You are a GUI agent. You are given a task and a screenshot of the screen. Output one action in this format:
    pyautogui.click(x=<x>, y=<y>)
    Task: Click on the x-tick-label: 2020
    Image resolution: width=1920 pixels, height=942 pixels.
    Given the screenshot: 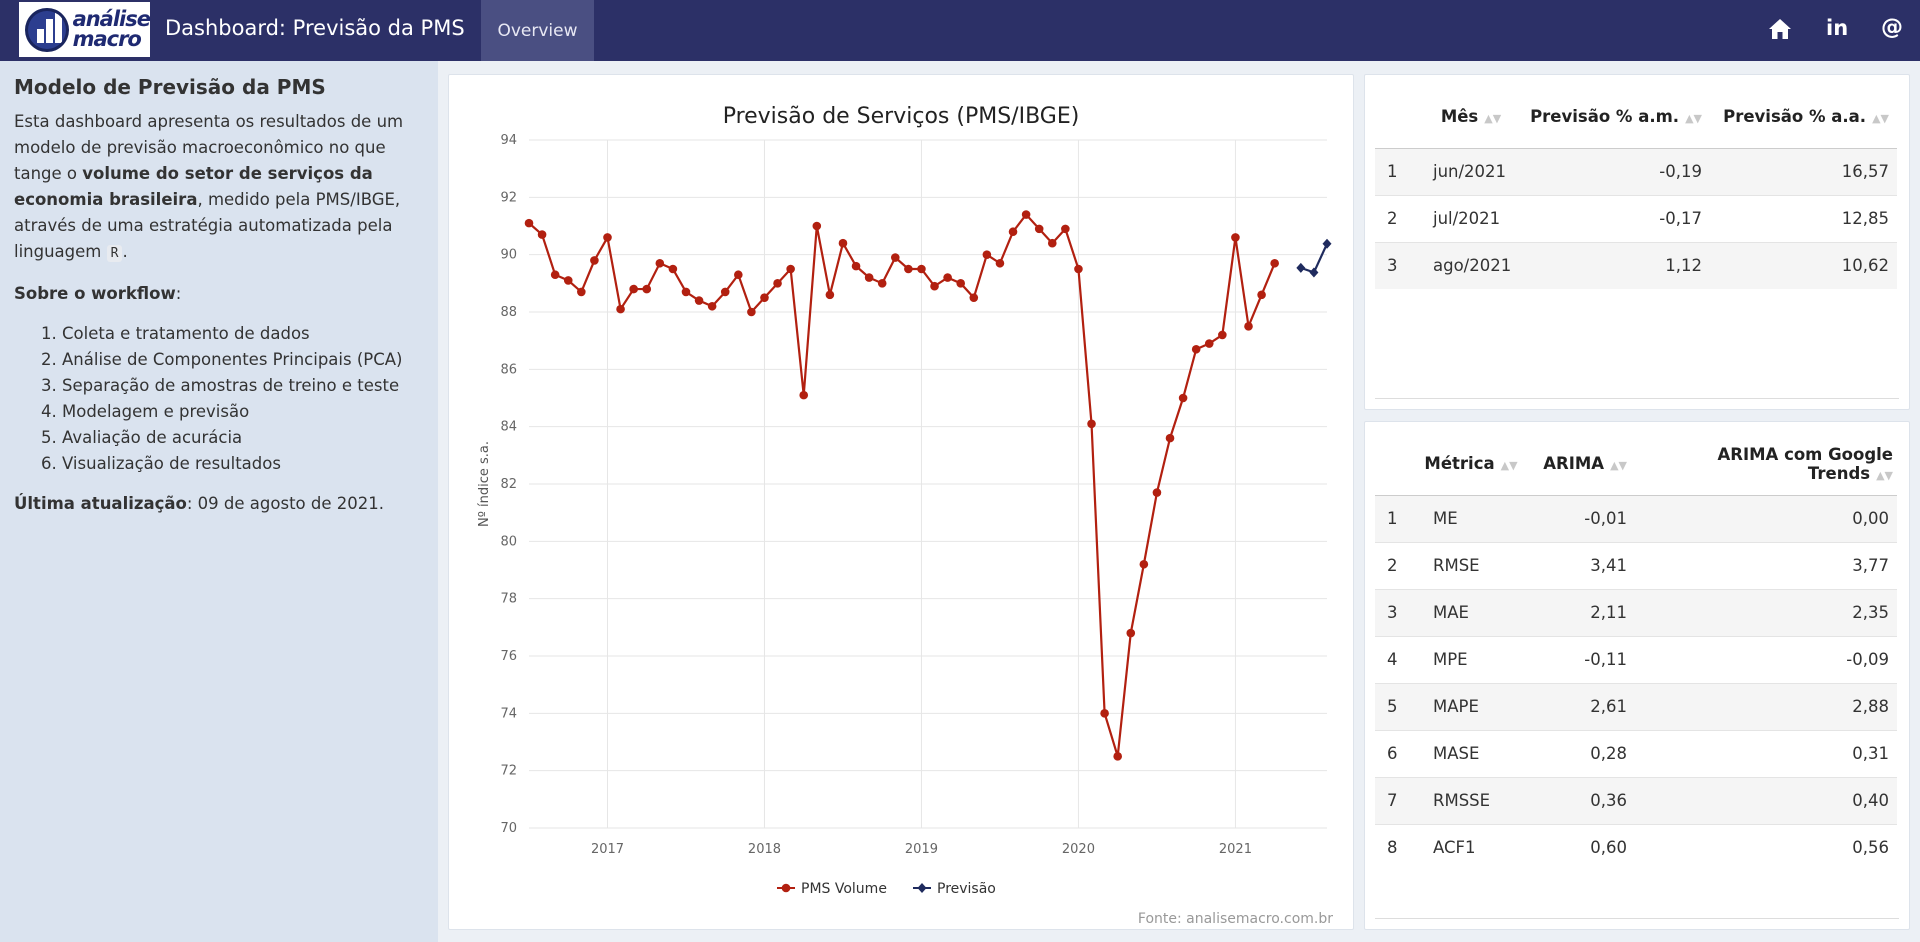 What is the action you would take?
    pyautogui.click(x=1078, y=849)
    